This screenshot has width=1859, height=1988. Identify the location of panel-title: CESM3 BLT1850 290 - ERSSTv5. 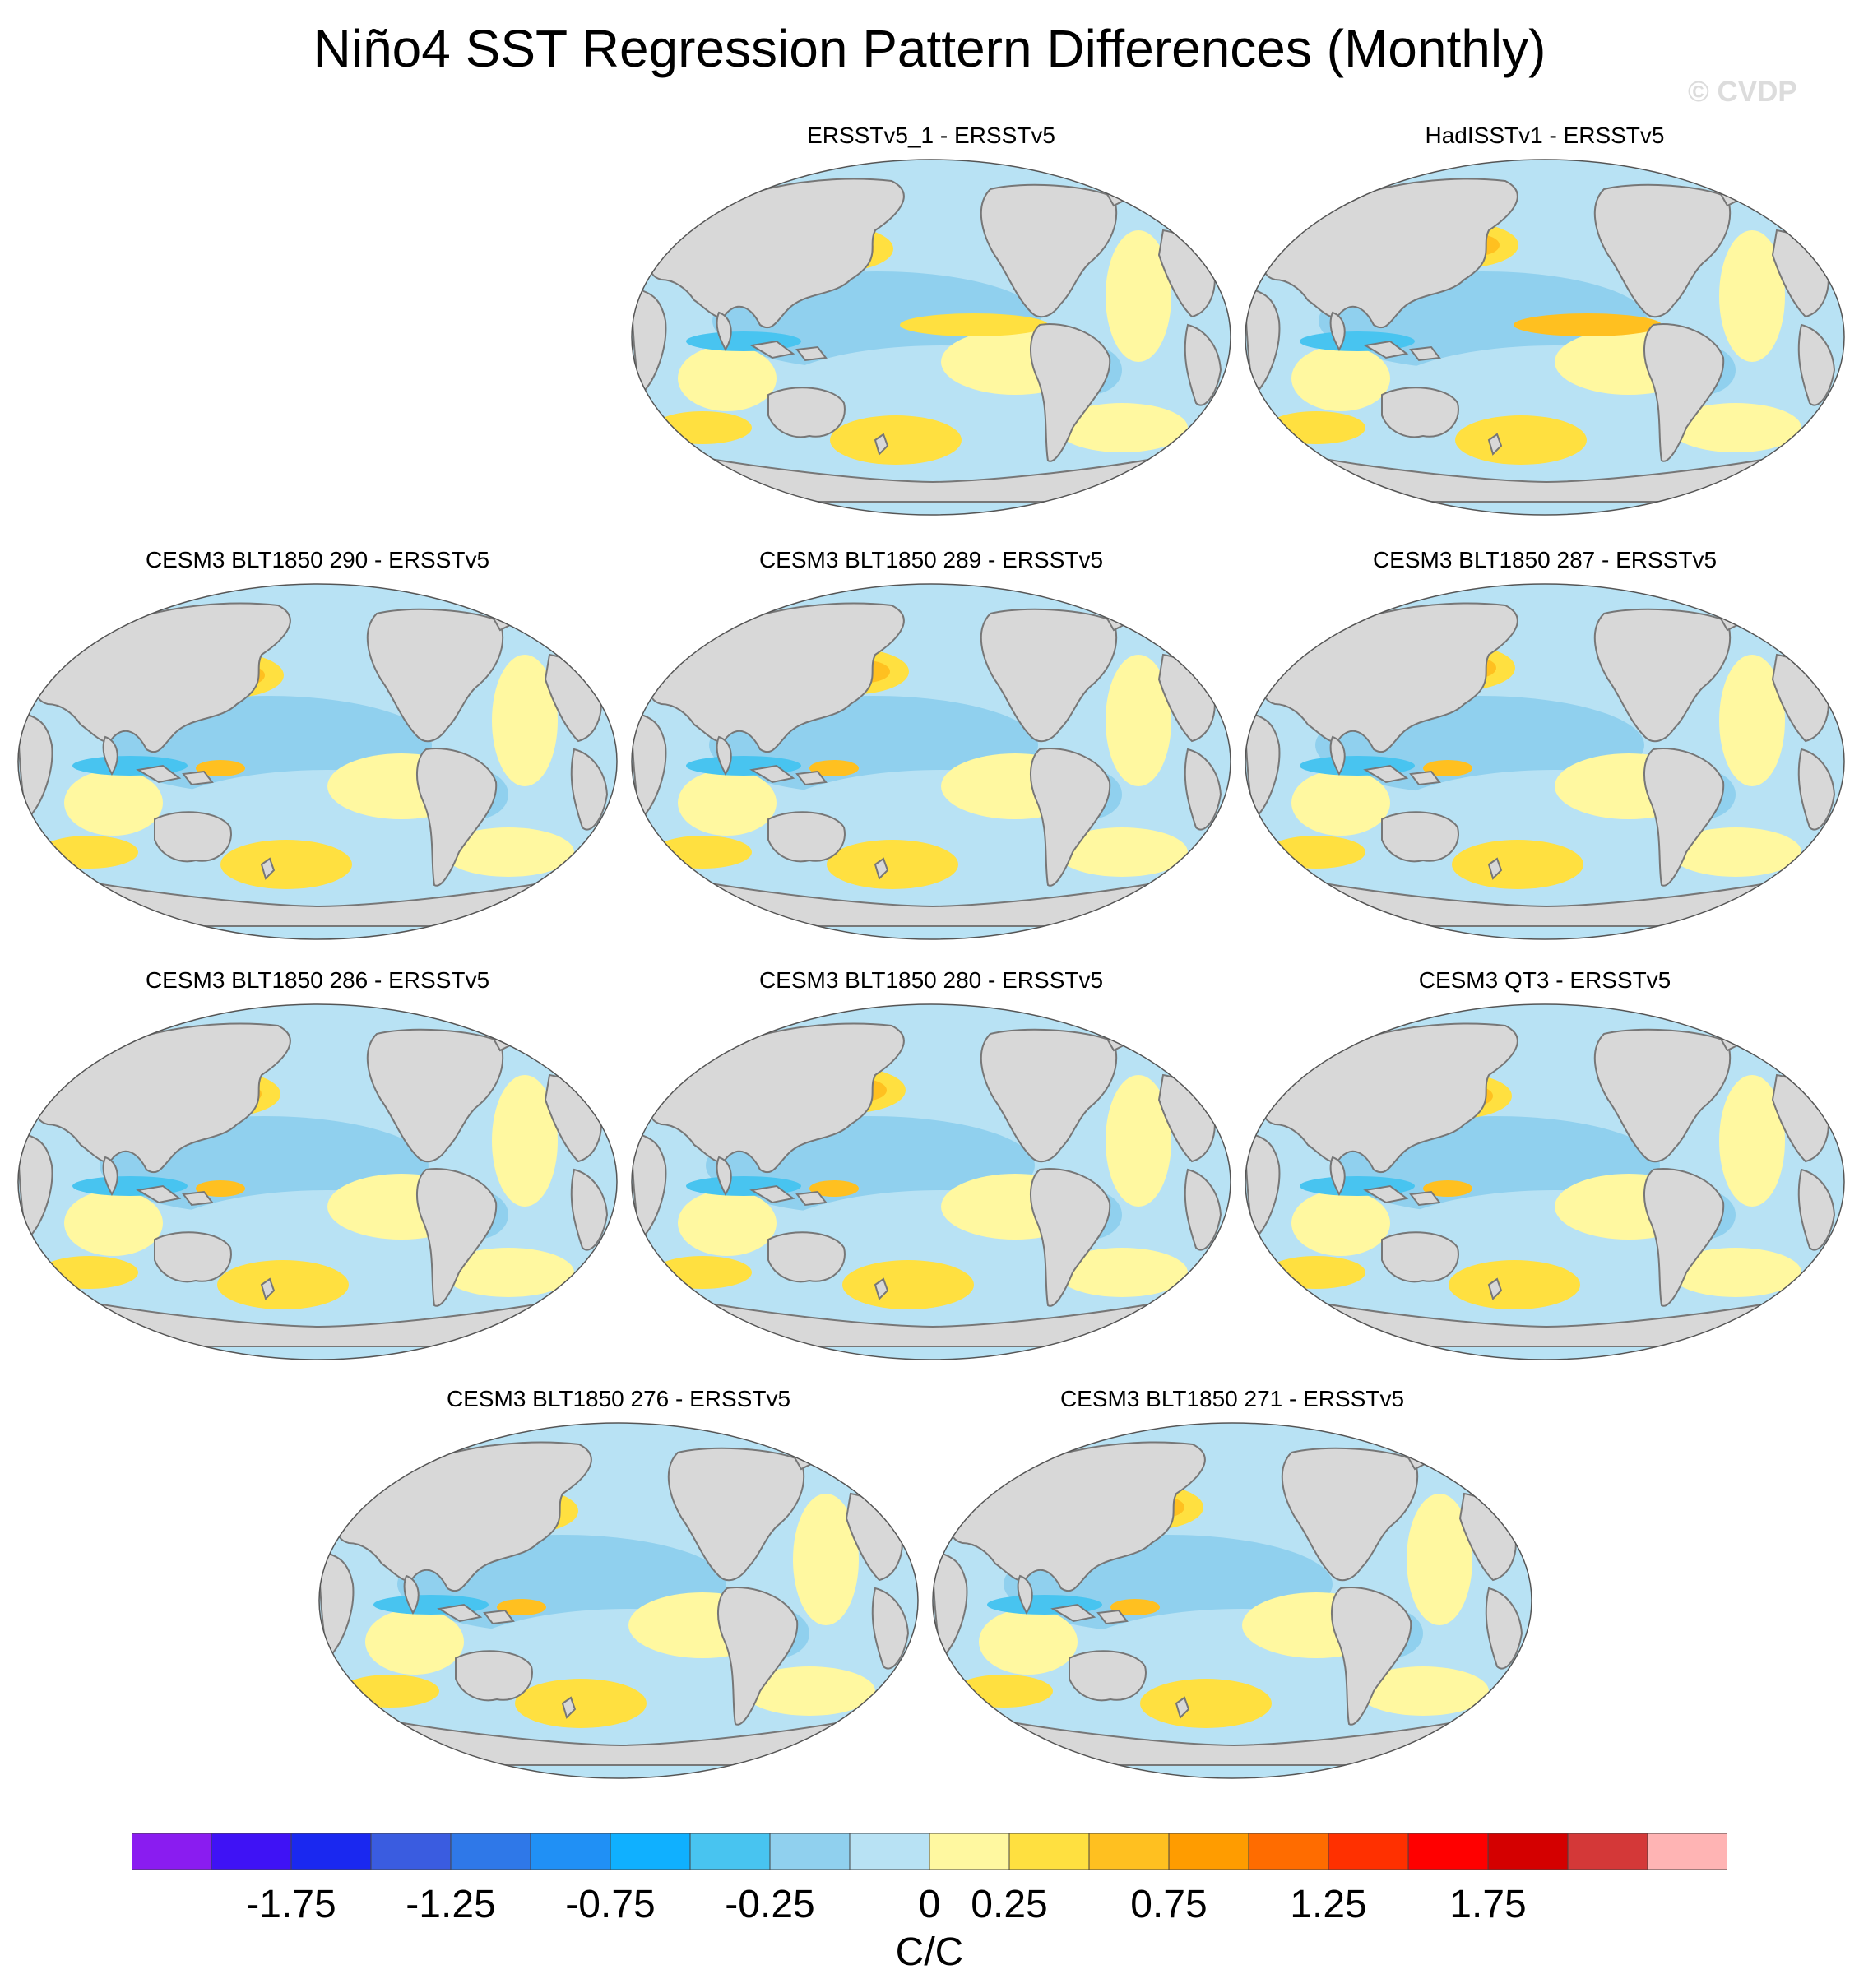
(317, 560).